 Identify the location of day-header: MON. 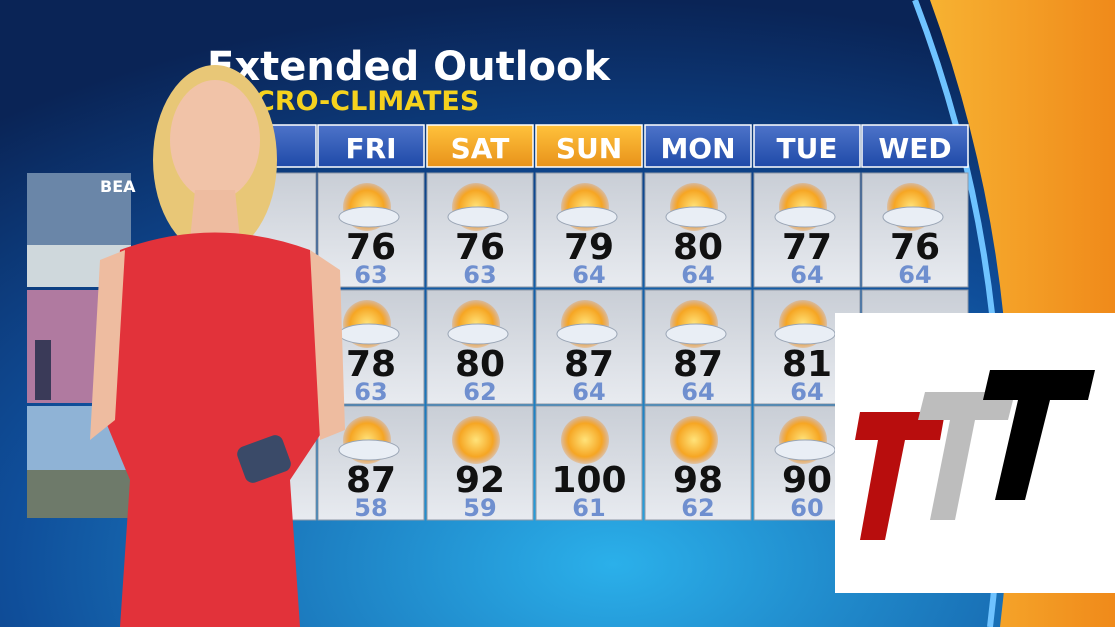
(697, 148).